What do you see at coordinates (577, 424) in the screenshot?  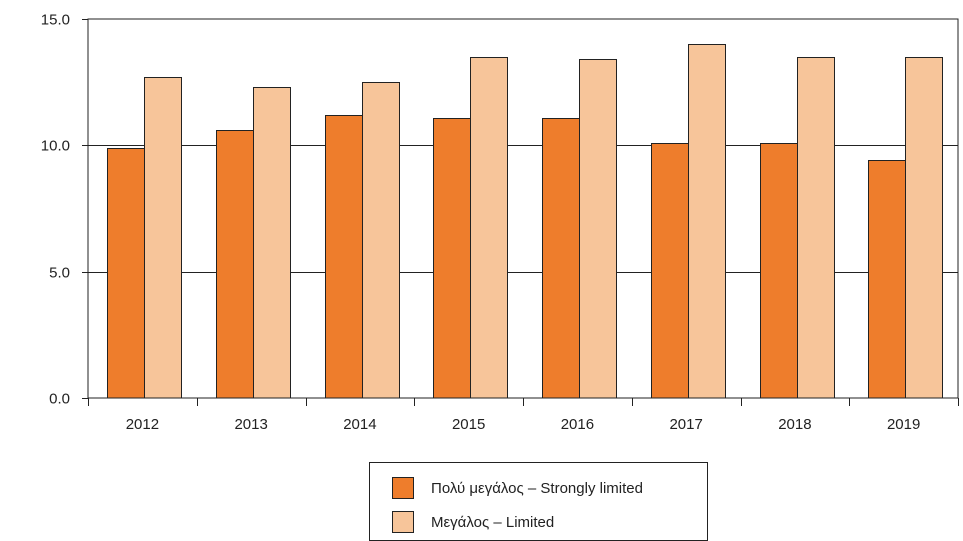 I see `x-tick-label: 2016` at bounding box center [577, 424].